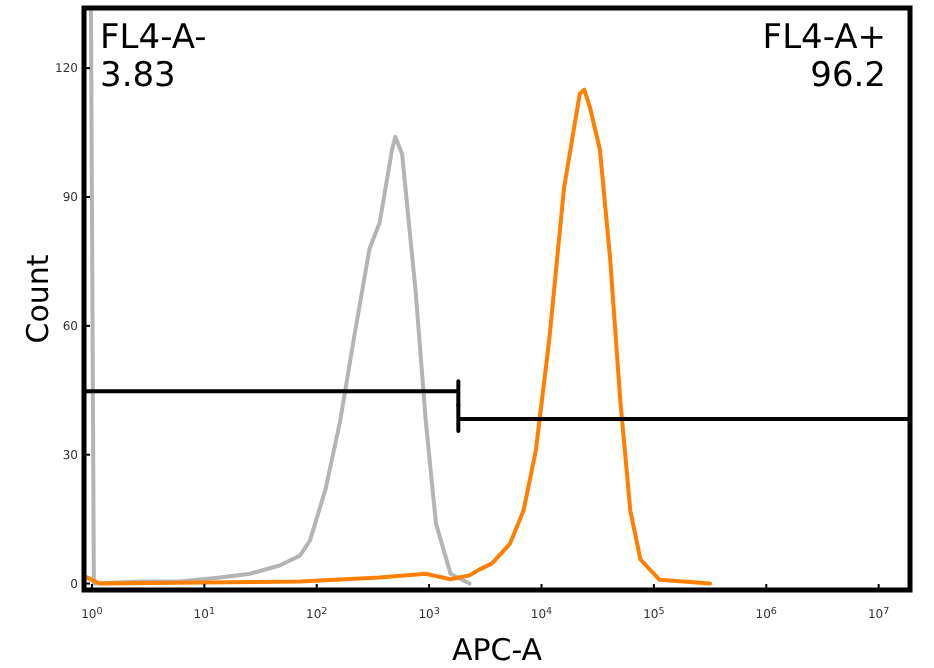 This screenshot has height=668, width=934. What do you see at coordinates (153, 57) in the screenshot?
I see `annotation: FL4-A- 3.83` at bounding box center [153, 57].